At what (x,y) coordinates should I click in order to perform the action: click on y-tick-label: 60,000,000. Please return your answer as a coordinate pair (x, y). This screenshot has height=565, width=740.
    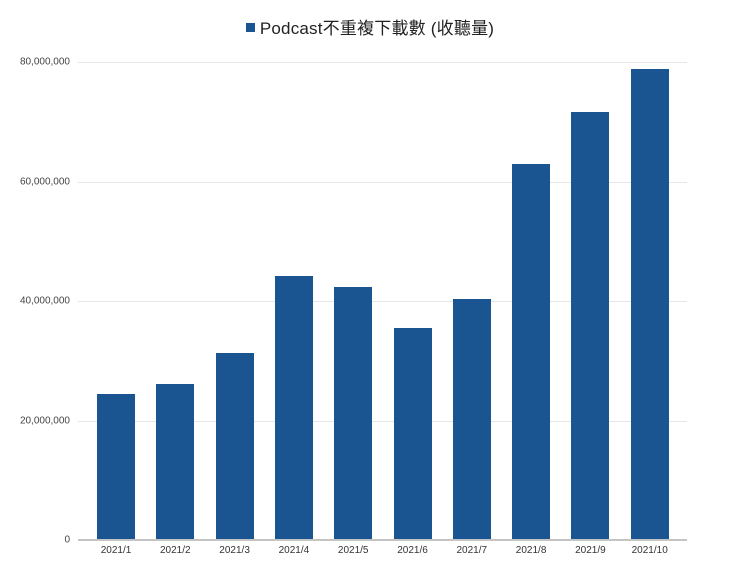
    Looking at the image, I should click on (44, 181).